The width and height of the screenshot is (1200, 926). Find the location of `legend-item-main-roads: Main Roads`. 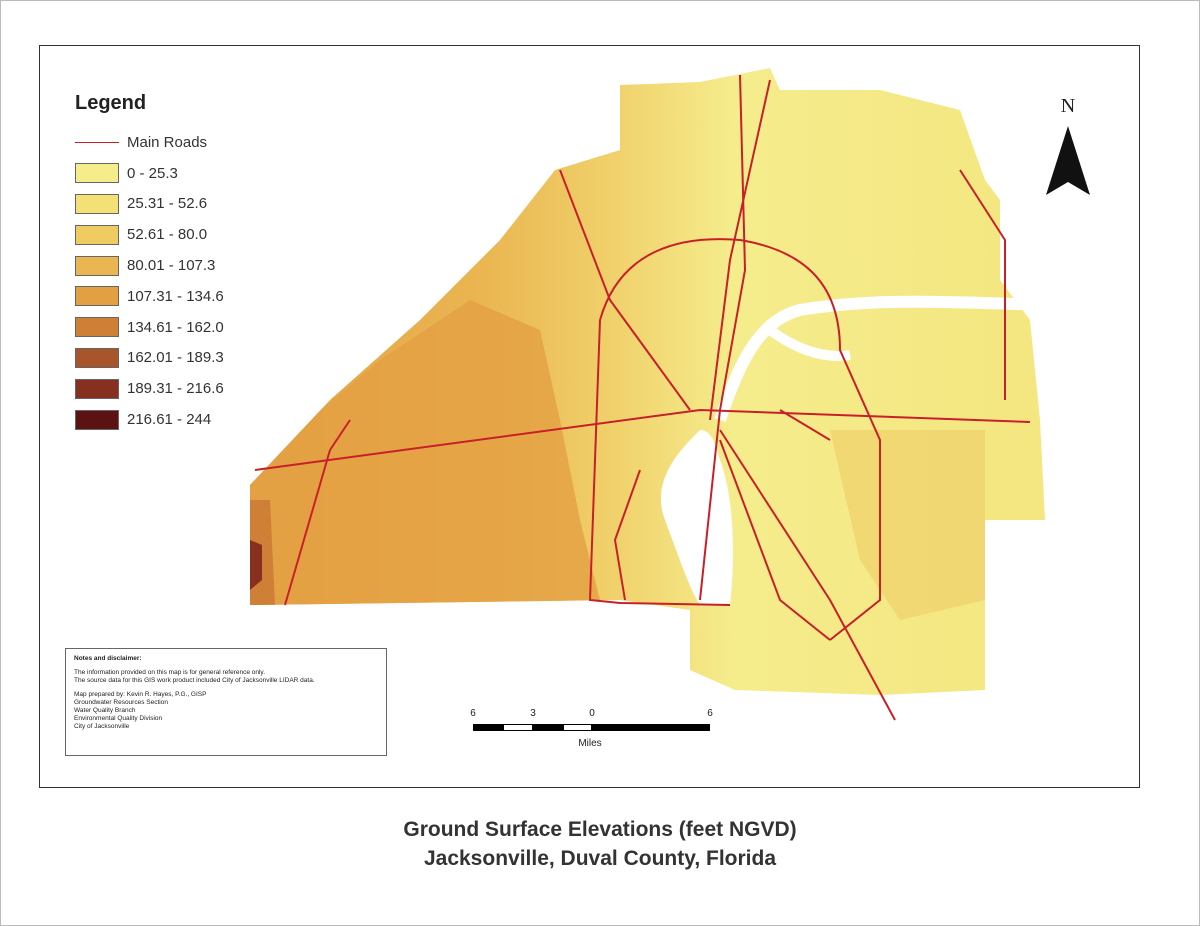

legend-item-main-roads: Main Roads is located at coordinates (149, 142).